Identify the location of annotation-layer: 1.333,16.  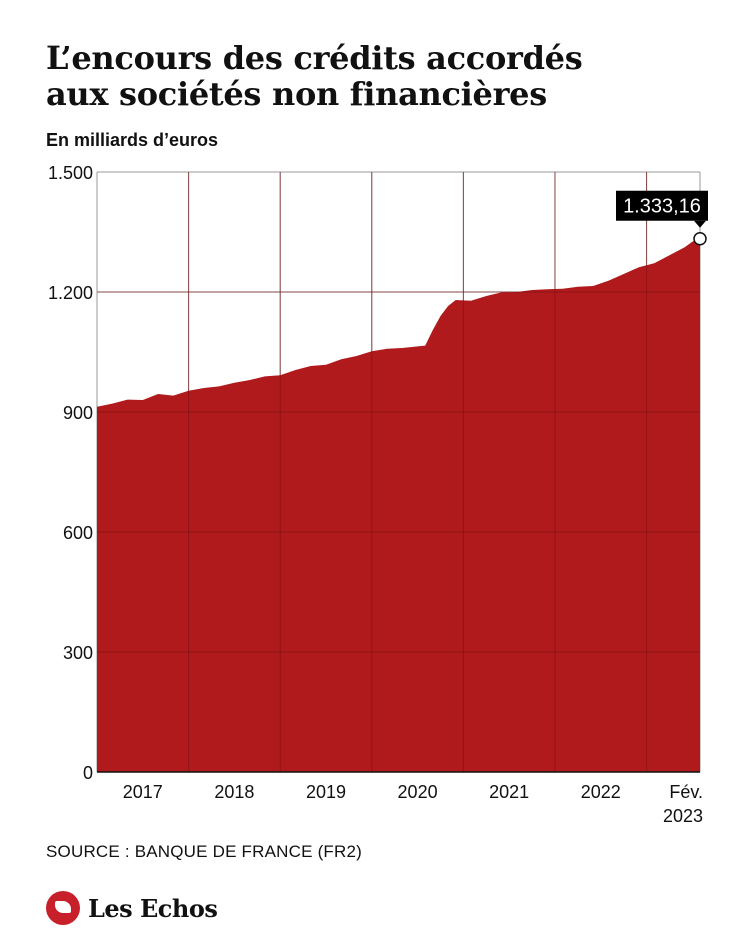
(662, 218).